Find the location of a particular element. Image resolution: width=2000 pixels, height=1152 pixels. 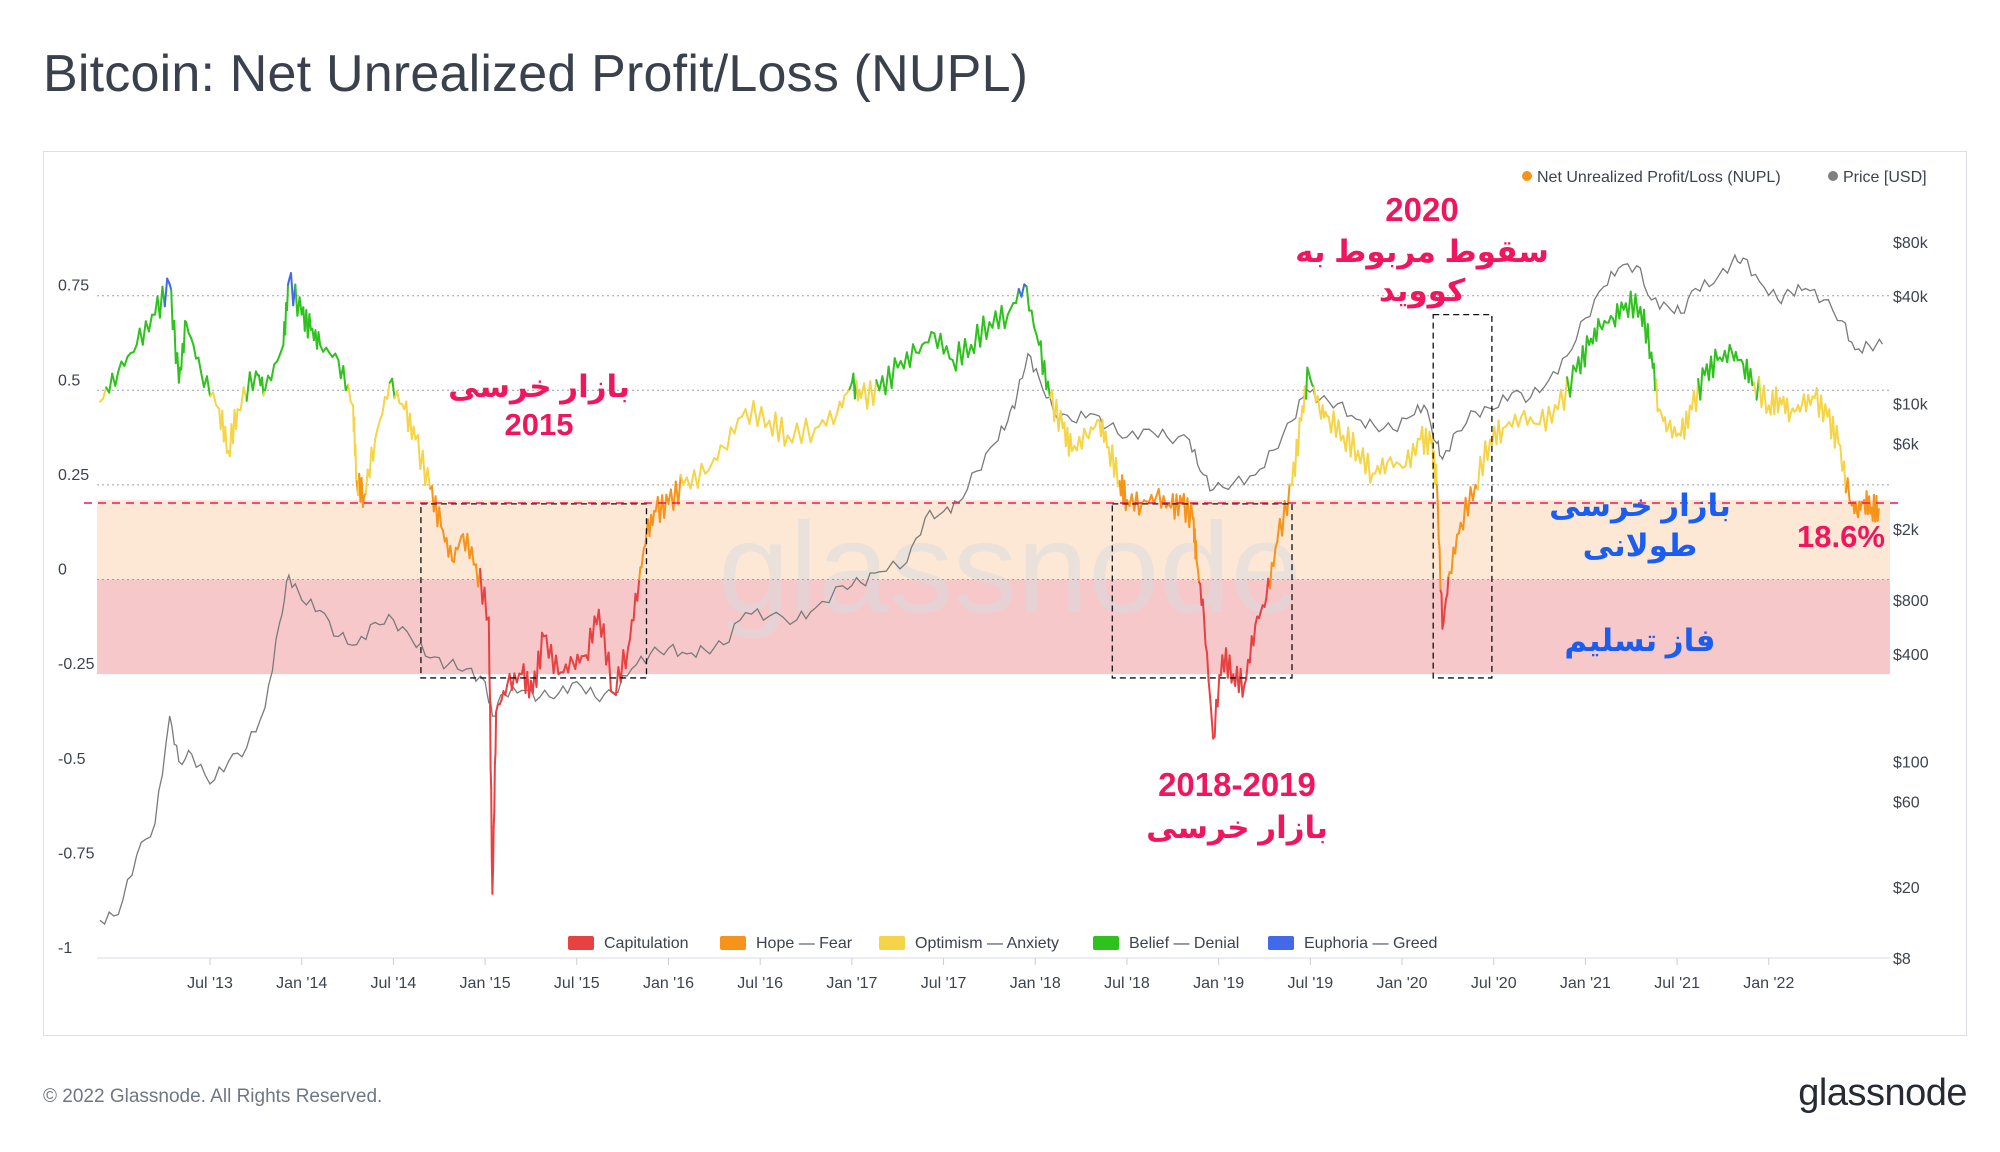

x-tick-label: Jan '22 is located at coordinates (1768, 983).